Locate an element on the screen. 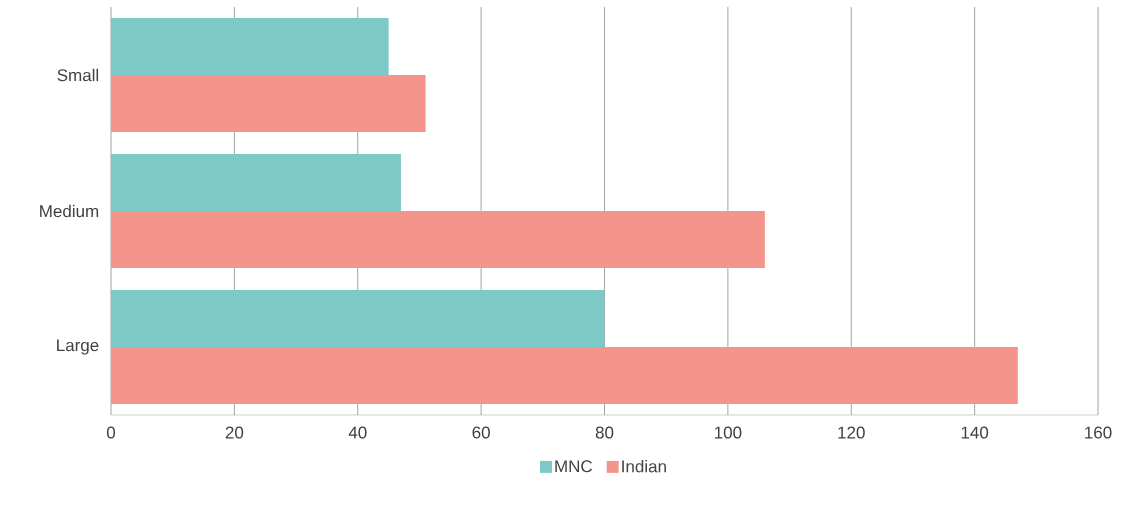 This screenshot has height=526, width=1123. x-tick-label: 40 is located at coordinates (357, 432).